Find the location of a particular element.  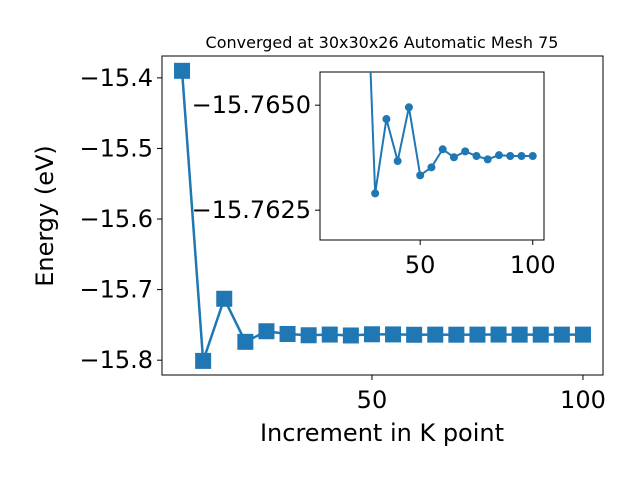

y-tick-label: −15.6 is located at coordinates (116, 219).